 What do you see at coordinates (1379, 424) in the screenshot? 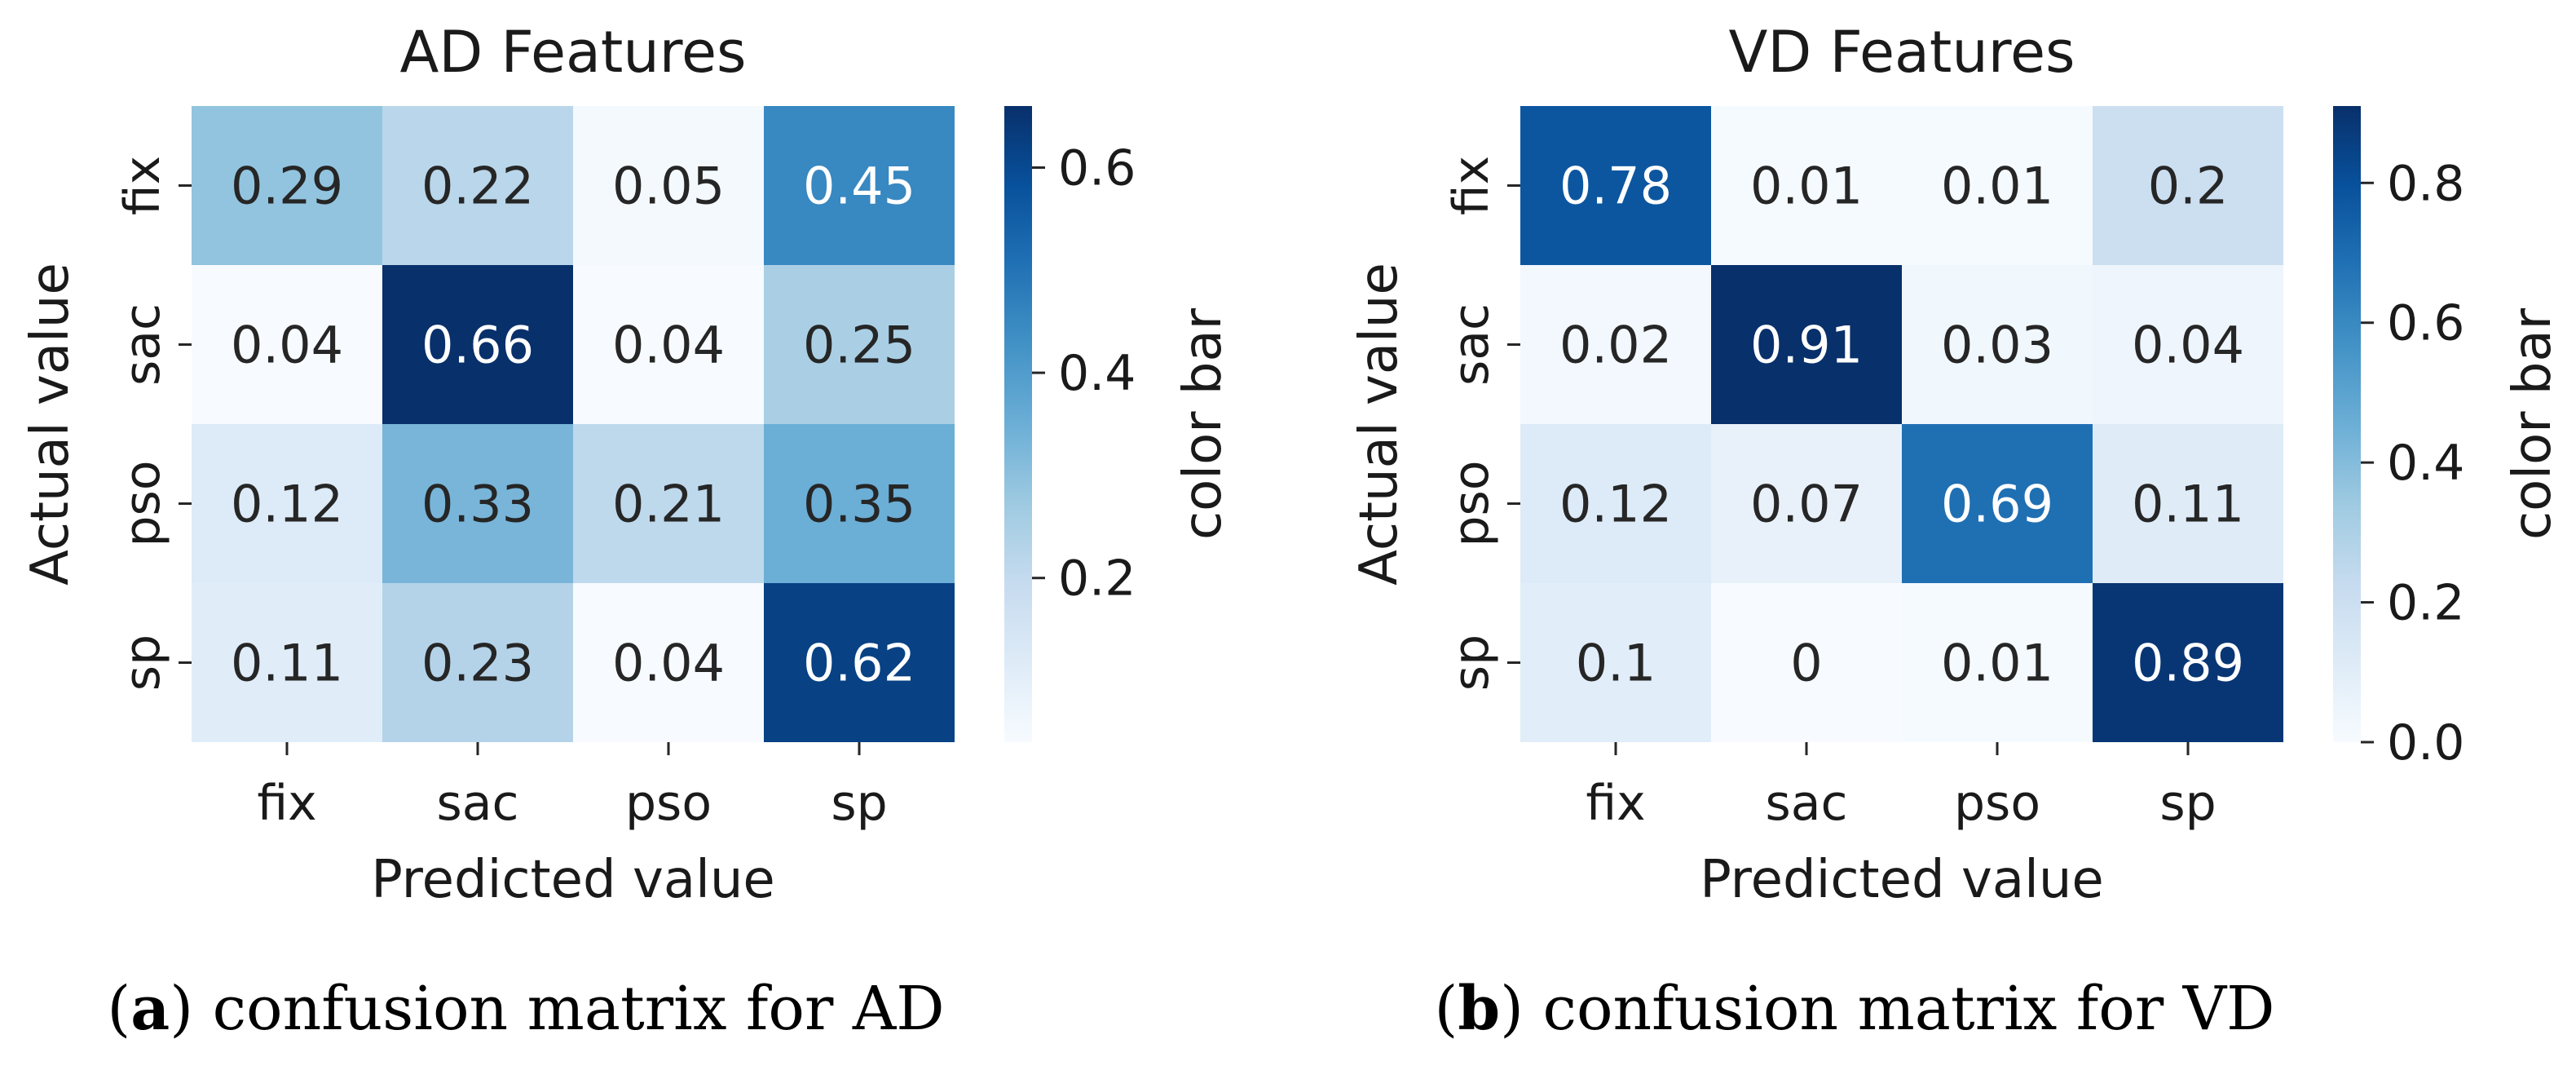
I see `y-axis-label: Actual value` at bounding box center [1379, 424].